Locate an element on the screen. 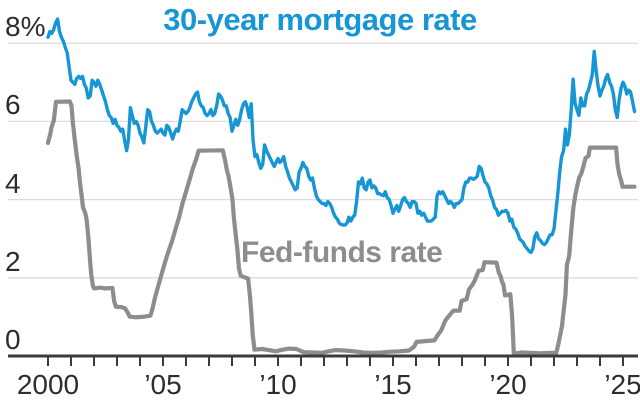  y-axis-label: 6 is located at coordinates (13, 104).